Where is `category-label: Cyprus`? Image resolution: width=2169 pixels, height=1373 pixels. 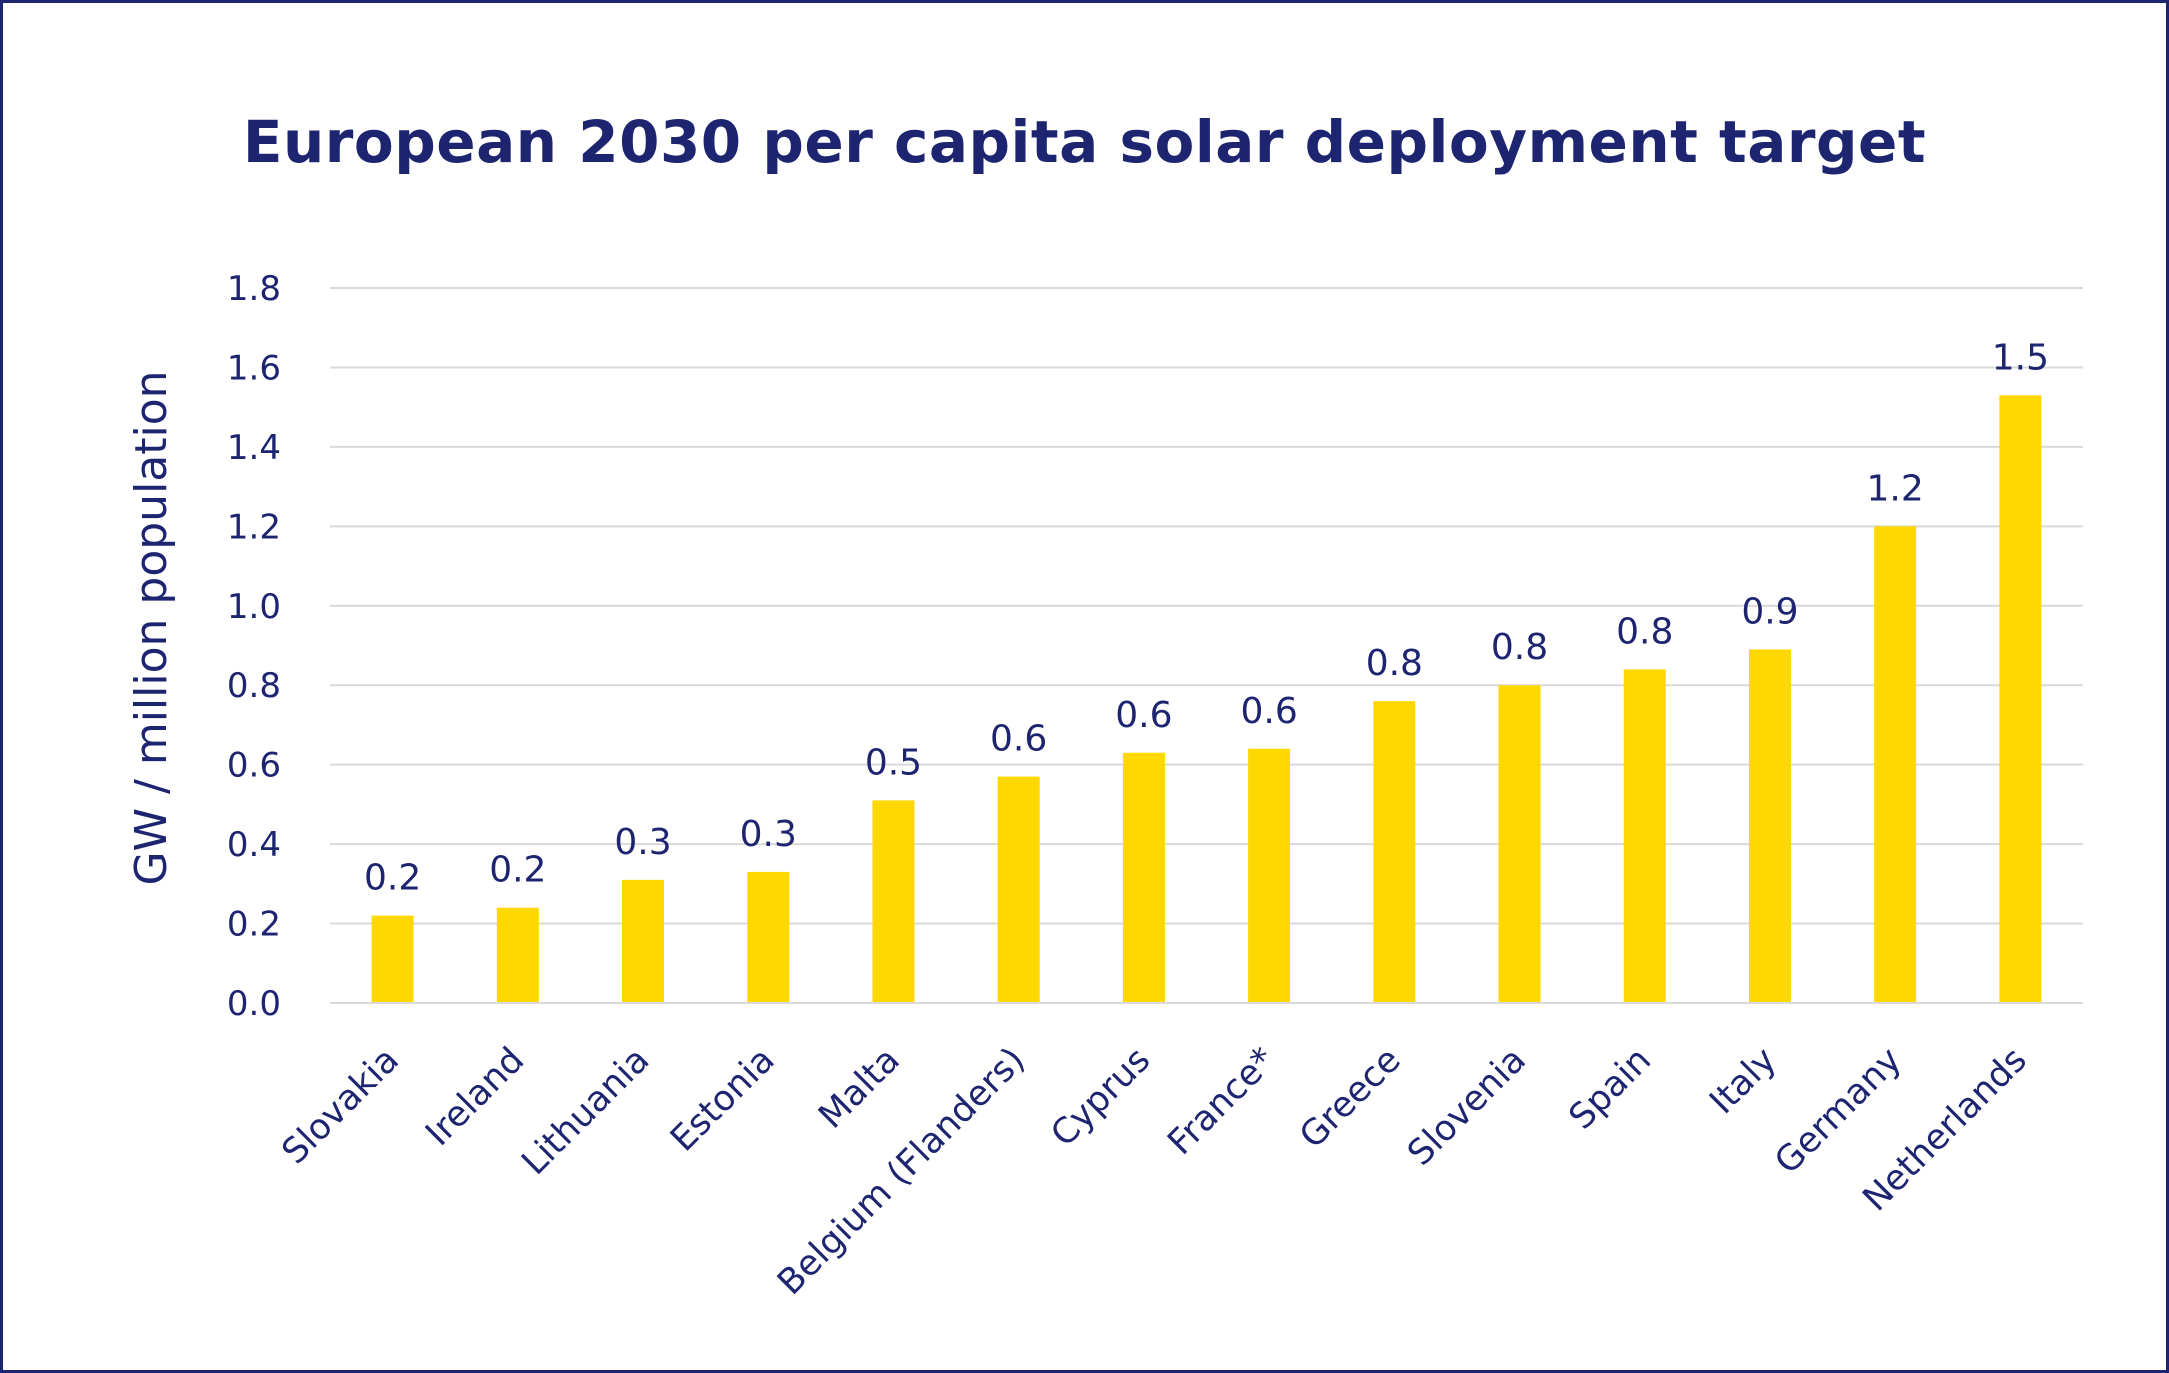 category-label: Cyprus is located at coordinates (1101, 1097).